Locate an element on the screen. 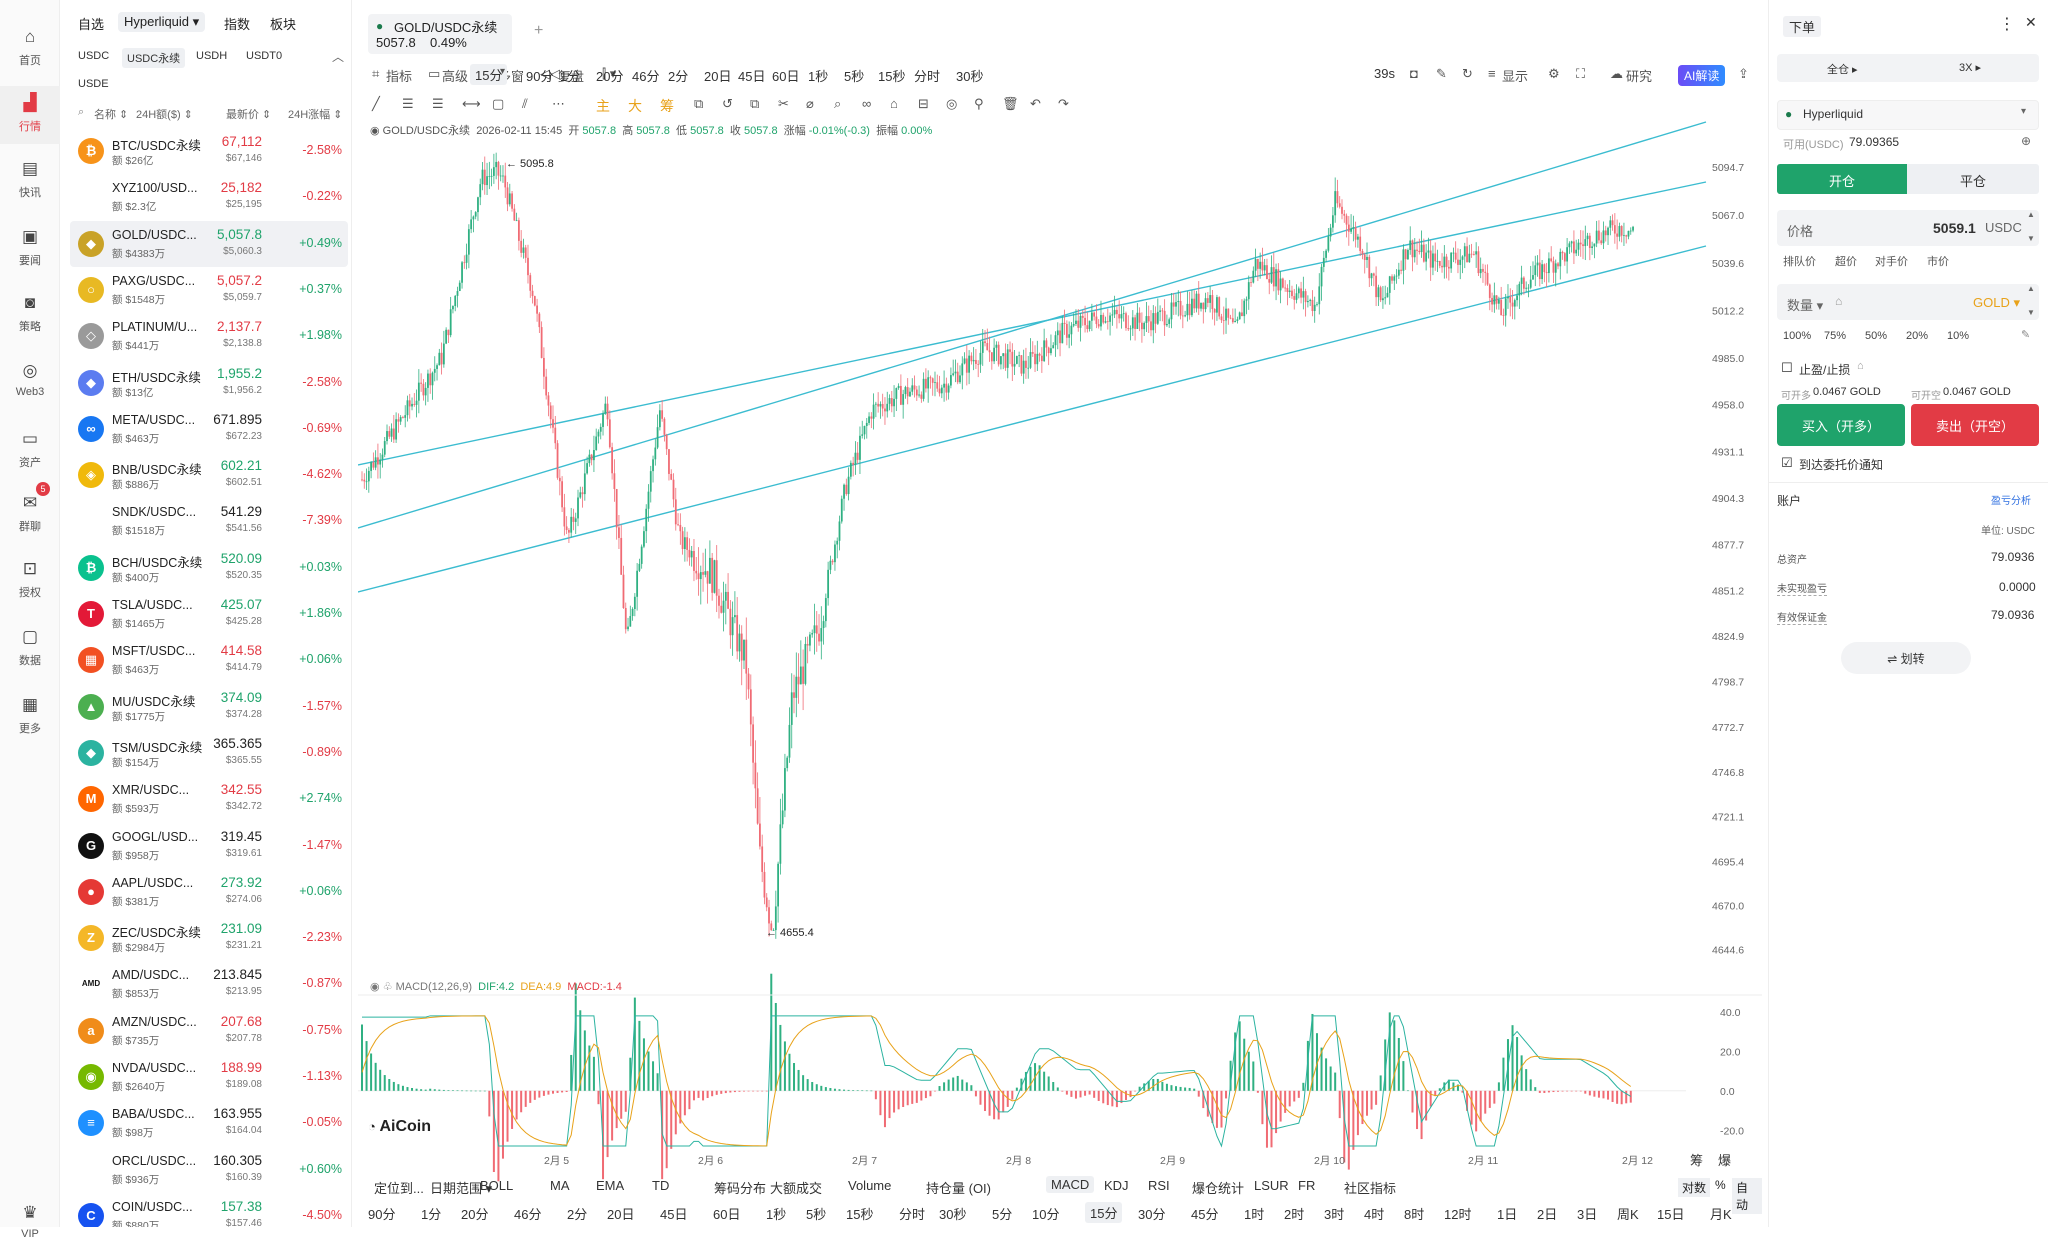 The image size is (2048, 1240). chevron-down-icon: ▾ is located at coordinates (503, 71).